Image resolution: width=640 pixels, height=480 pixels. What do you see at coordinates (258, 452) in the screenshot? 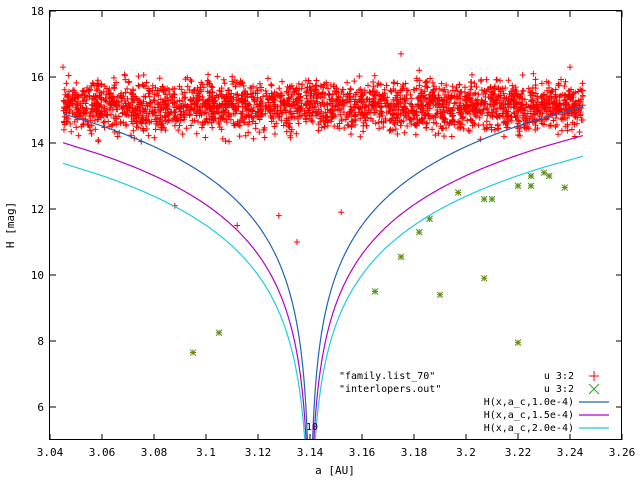
I see `x-tick-label: 3.12` at bounding box center [258, 452].